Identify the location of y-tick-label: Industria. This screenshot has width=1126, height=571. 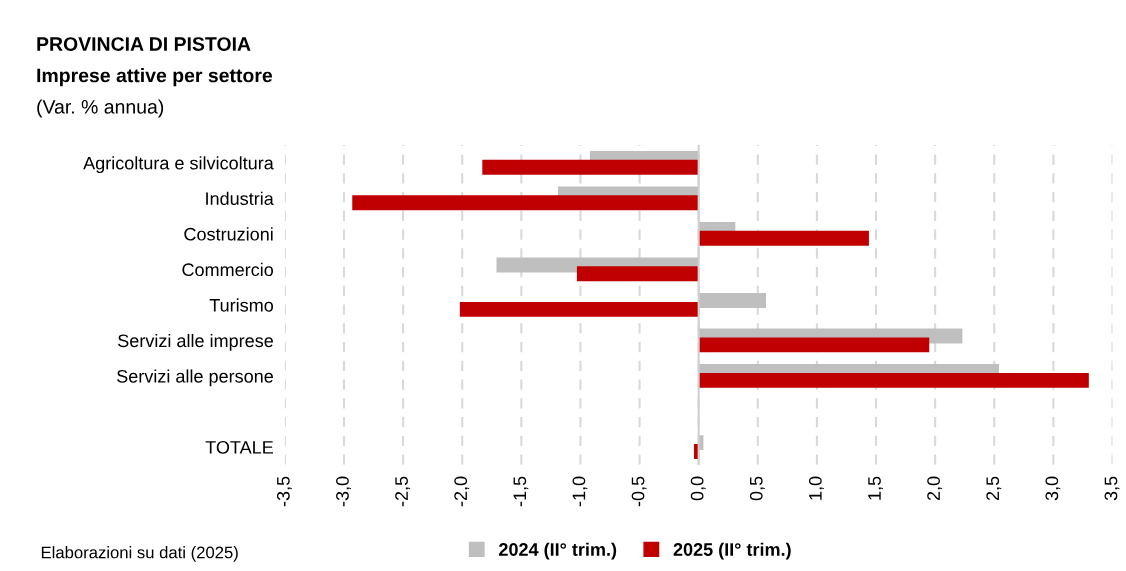
(240, 198).